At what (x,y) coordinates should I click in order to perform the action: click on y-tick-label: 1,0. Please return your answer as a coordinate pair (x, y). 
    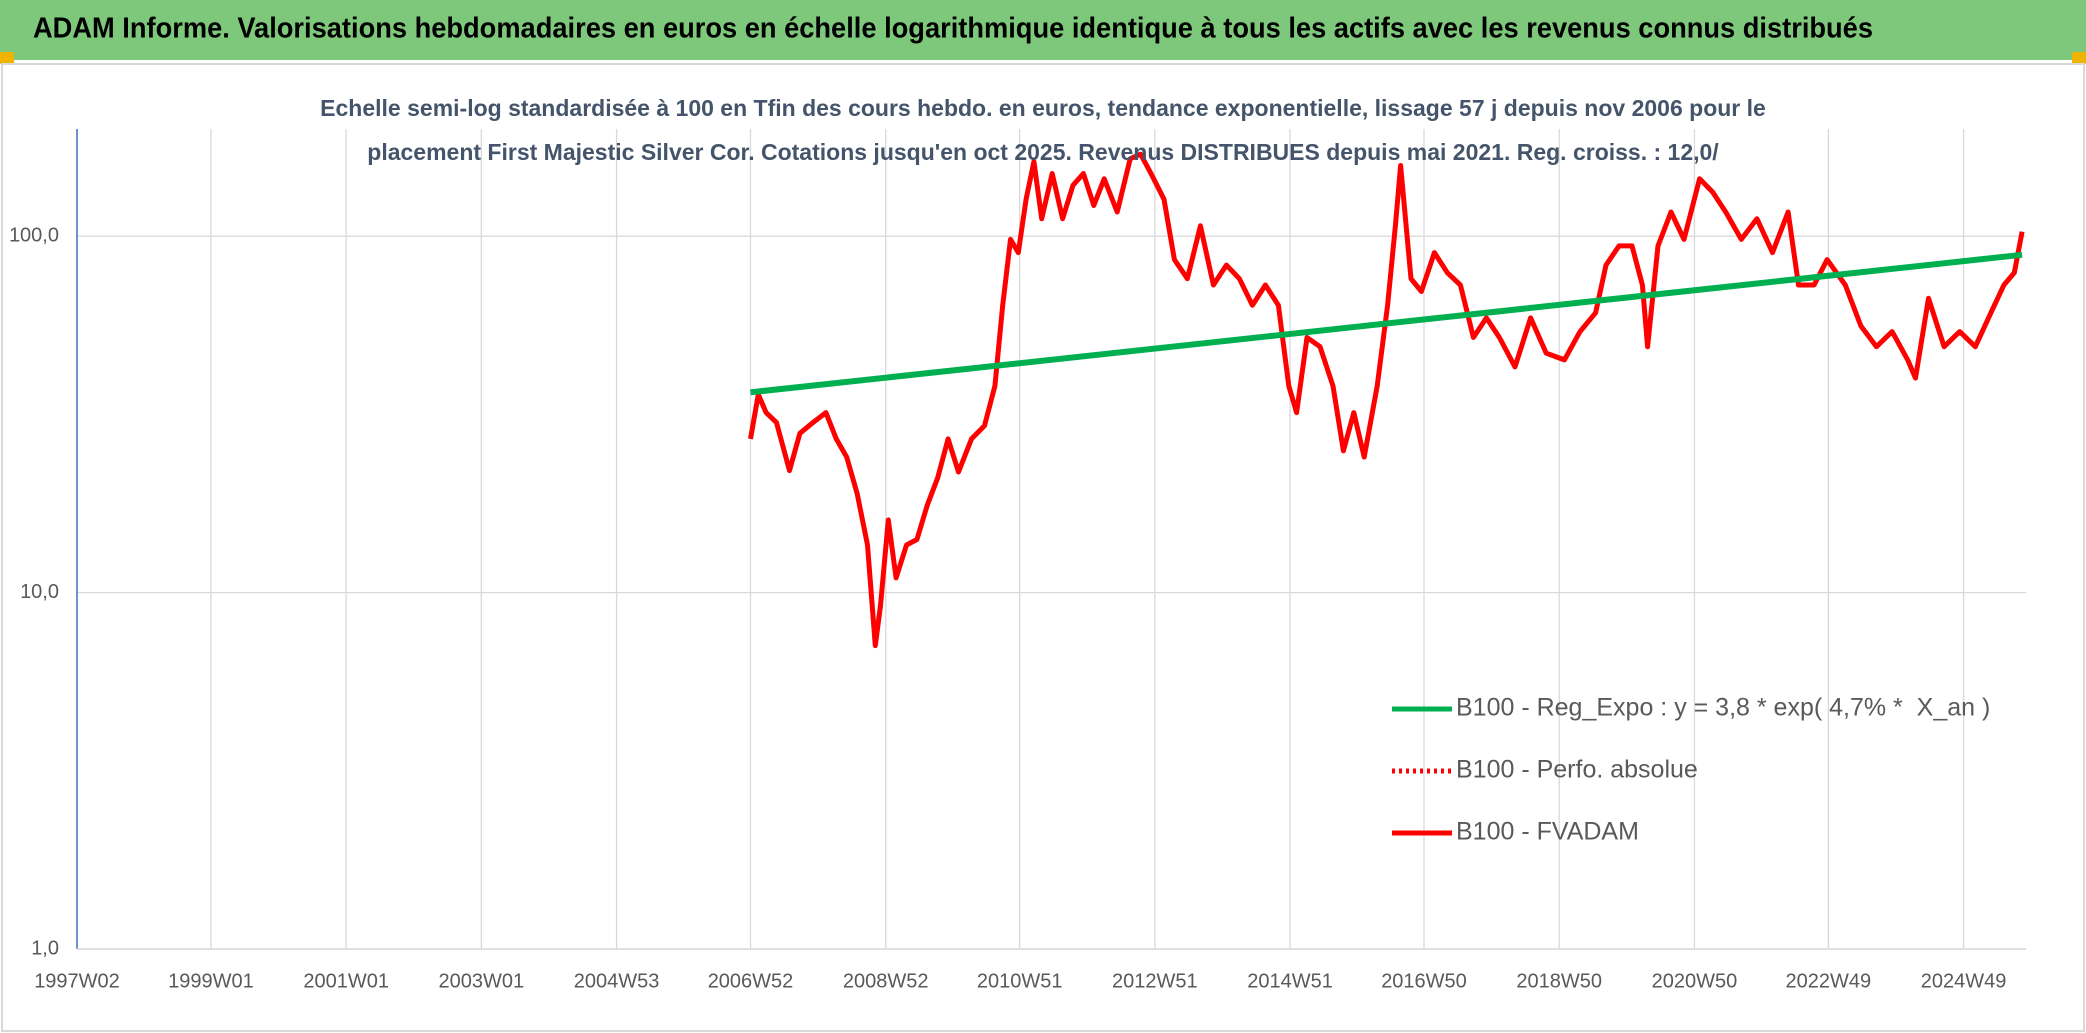
    Looking at the image, I should click on (45, 948).